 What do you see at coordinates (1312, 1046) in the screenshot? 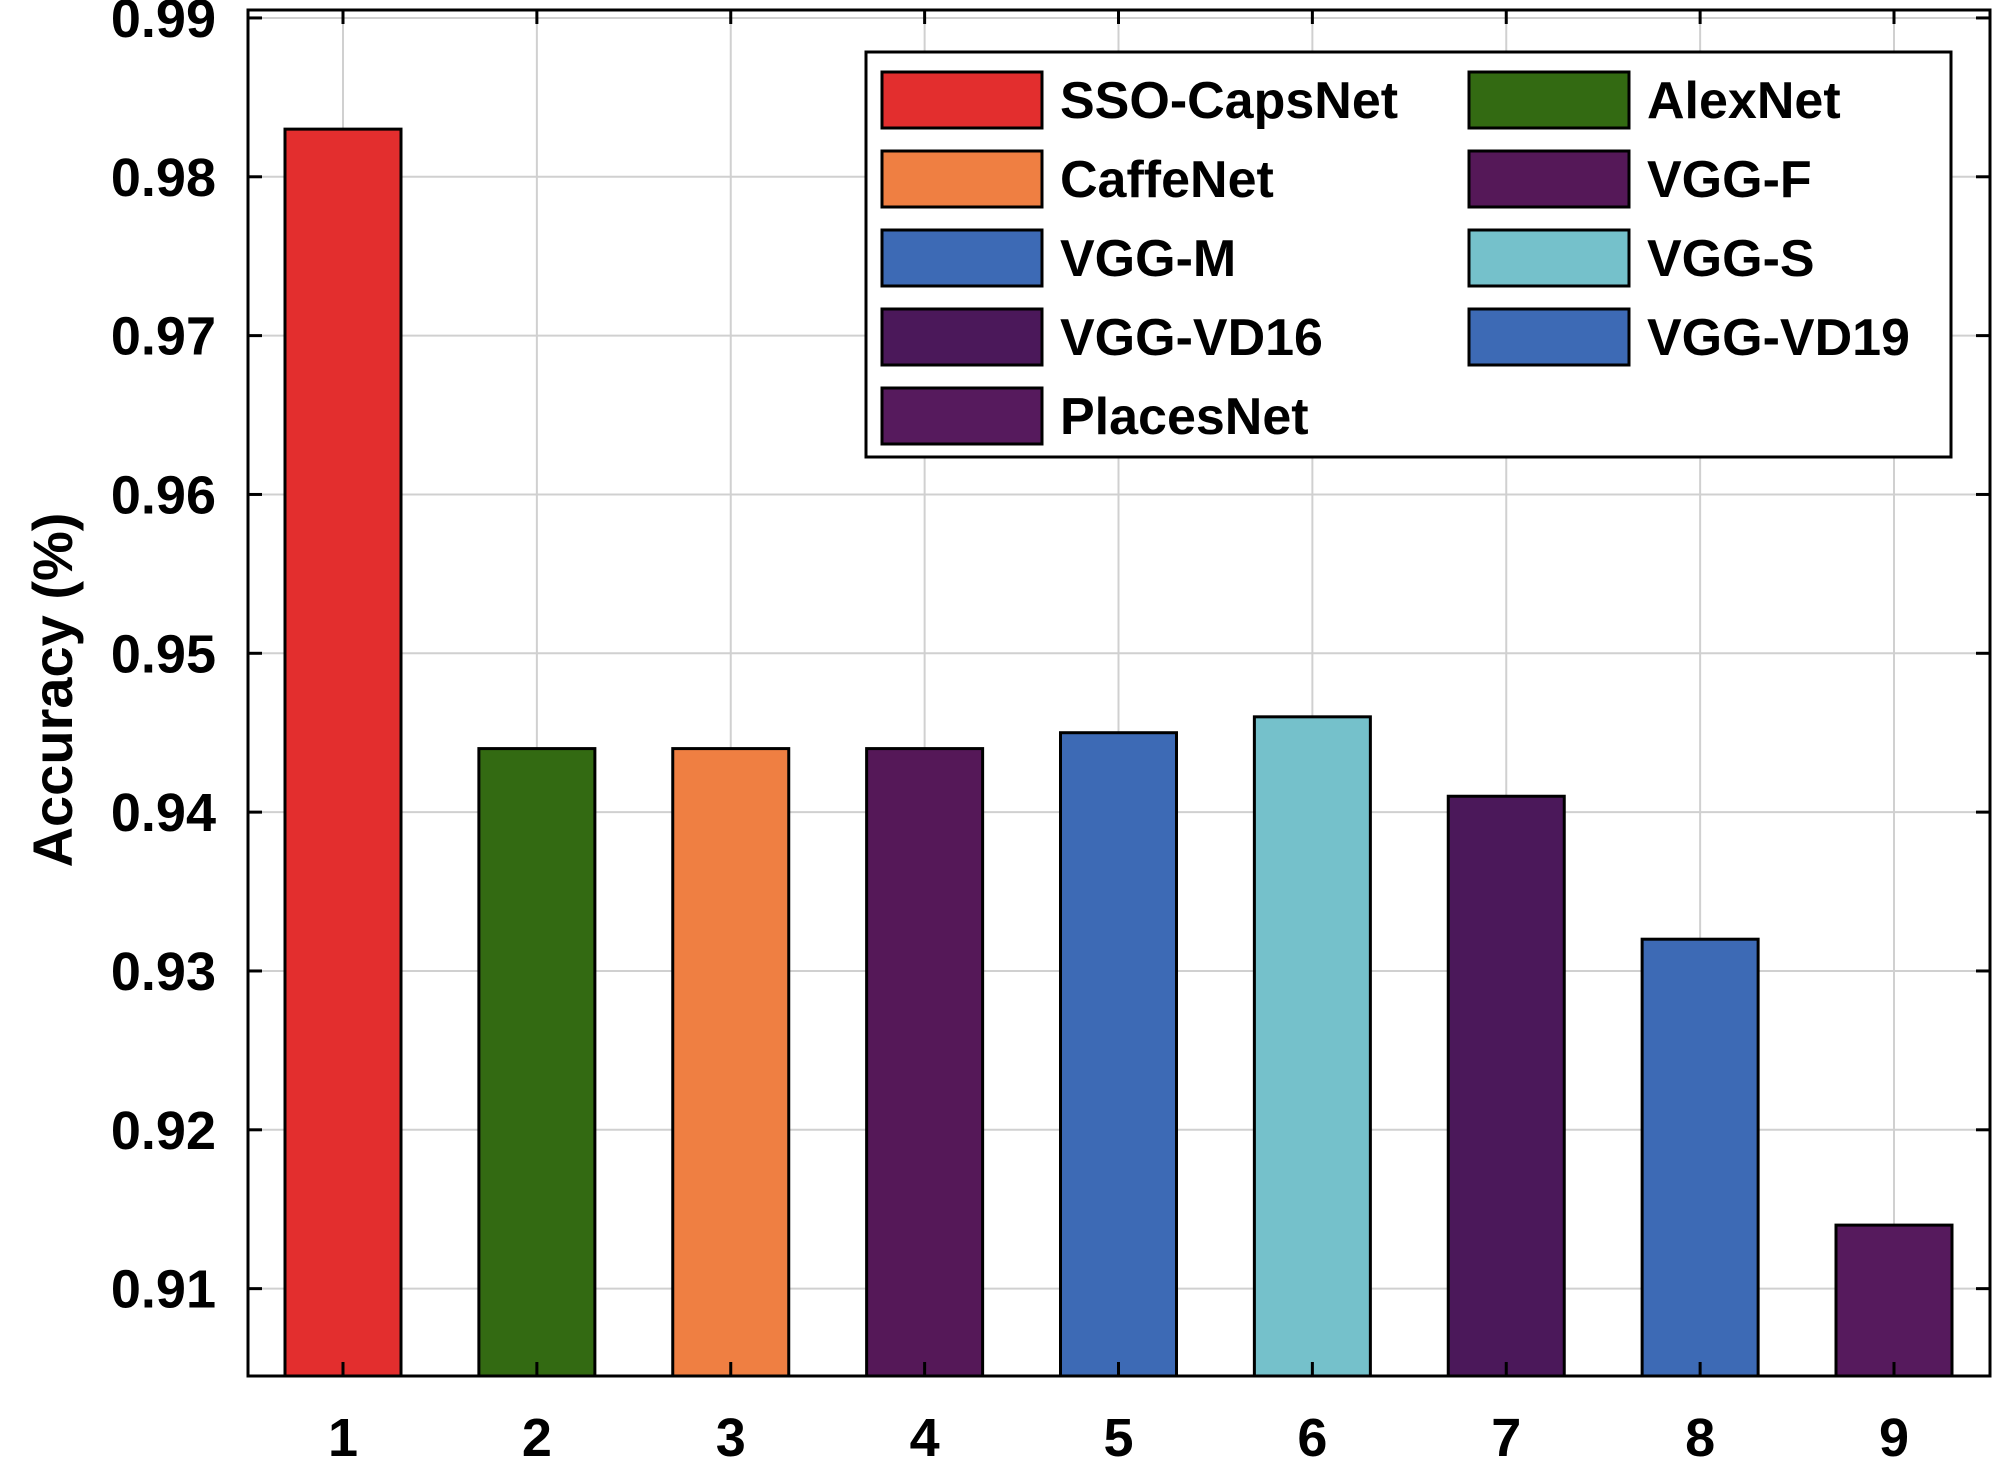
I see `bar-vgg-s` at bounding box center [1312, 1046].